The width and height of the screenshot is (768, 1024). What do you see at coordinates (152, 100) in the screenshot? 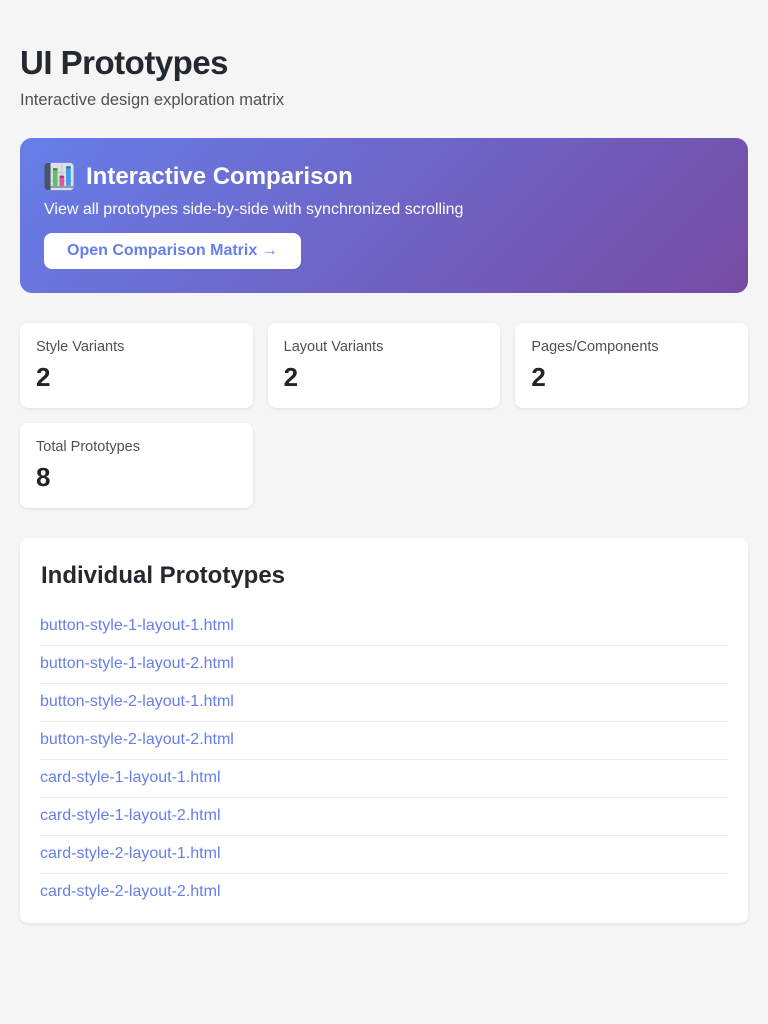
I see `page-subtitle: Interactive design exploration matrix` at bounding box center [152, 100].